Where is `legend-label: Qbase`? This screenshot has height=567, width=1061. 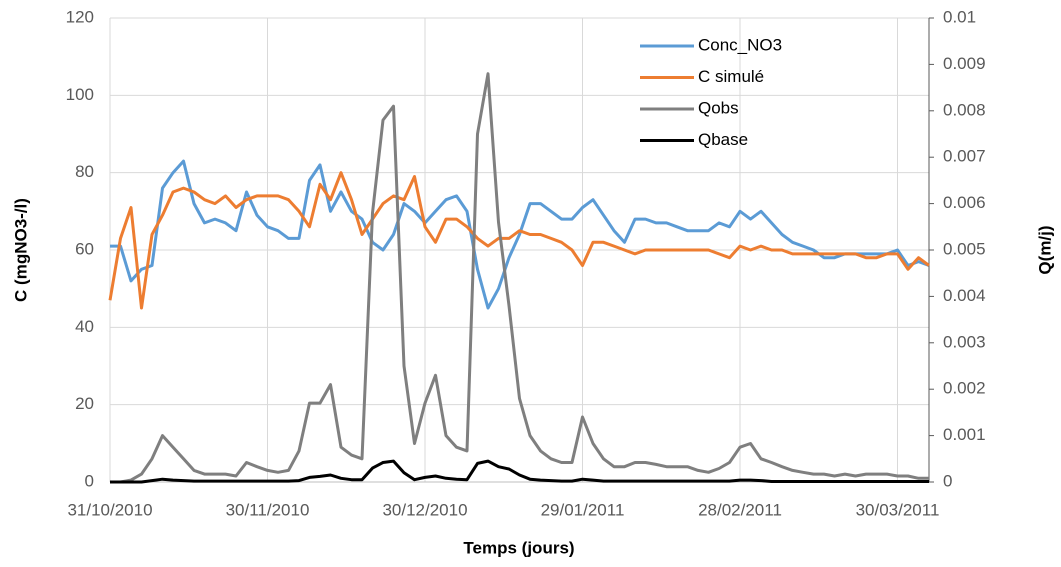 legend-label: Qbase is located at coordinates (723, 139).